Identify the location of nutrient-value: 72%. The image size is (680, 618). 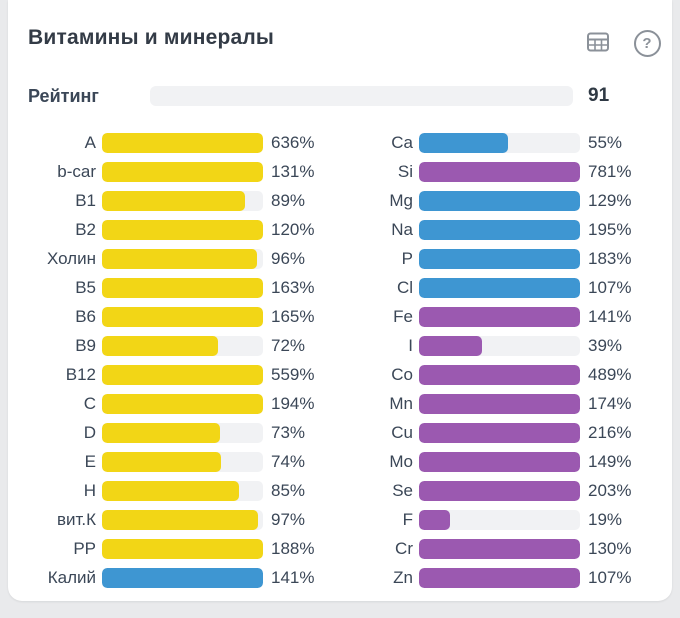
(288, 345).